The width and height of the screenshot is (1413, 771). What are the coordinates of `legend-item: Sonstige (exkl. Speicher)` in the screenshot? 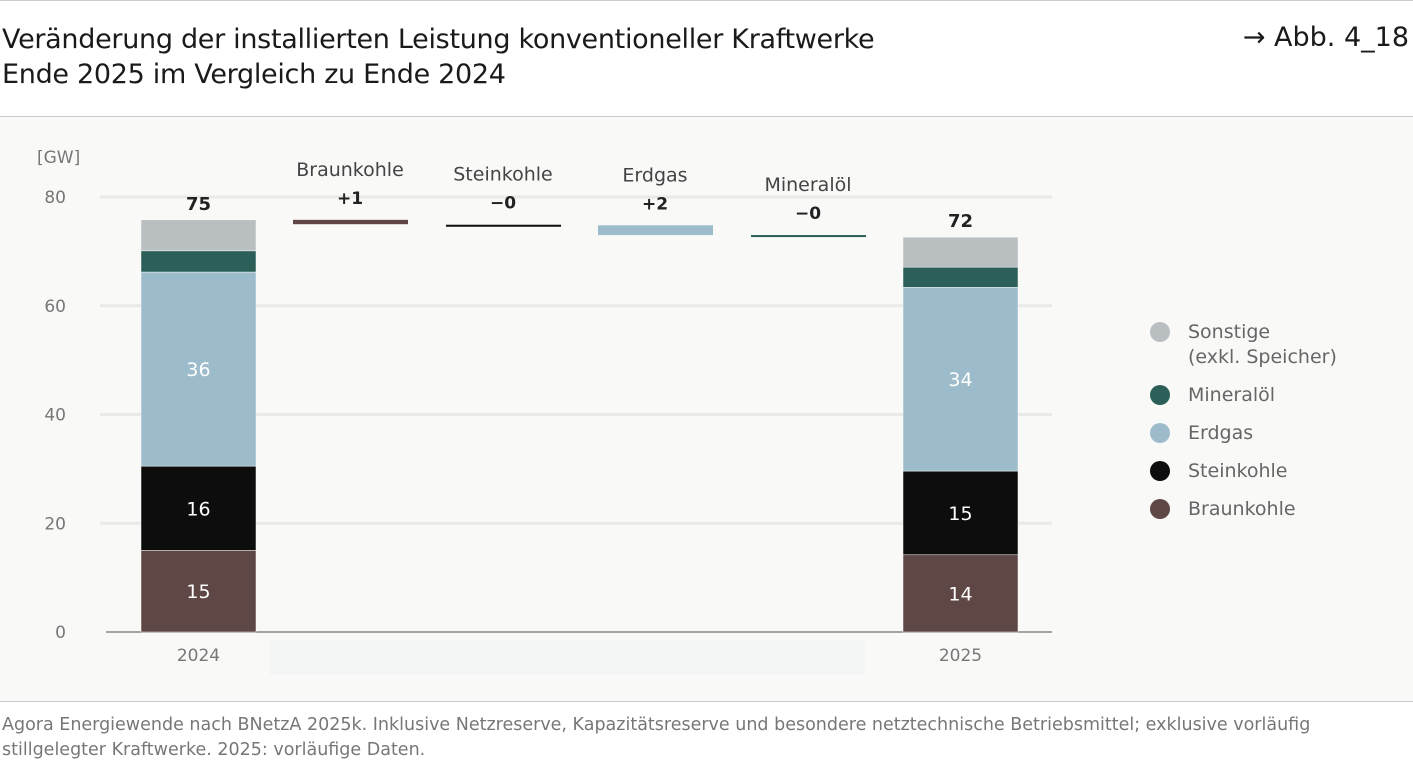 It's located at (1243, 345).